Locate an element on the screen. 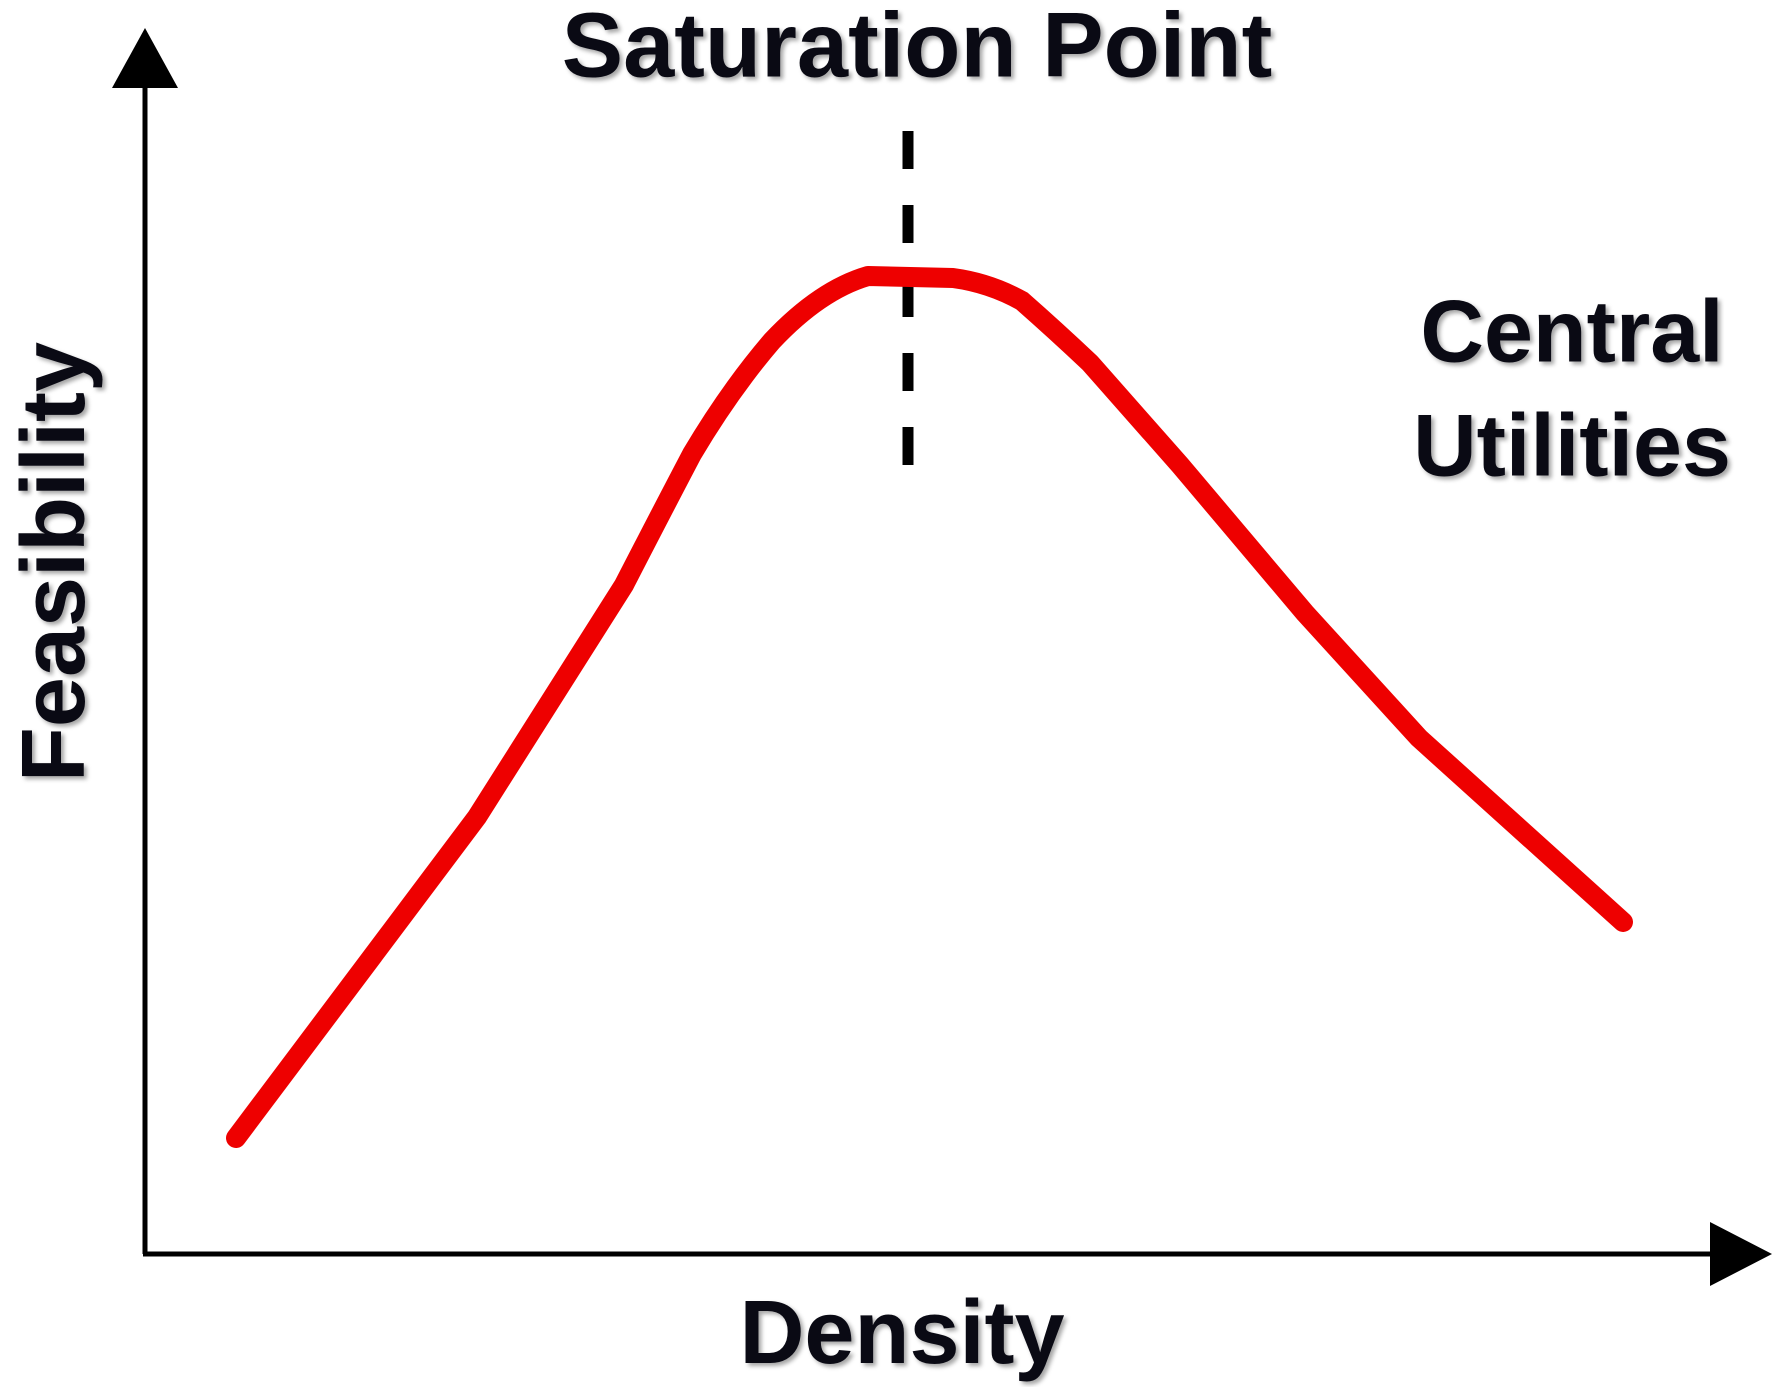 This screenshot has width=1777, height=1387. title: Saturation Point is located at coordinates (917, 48).